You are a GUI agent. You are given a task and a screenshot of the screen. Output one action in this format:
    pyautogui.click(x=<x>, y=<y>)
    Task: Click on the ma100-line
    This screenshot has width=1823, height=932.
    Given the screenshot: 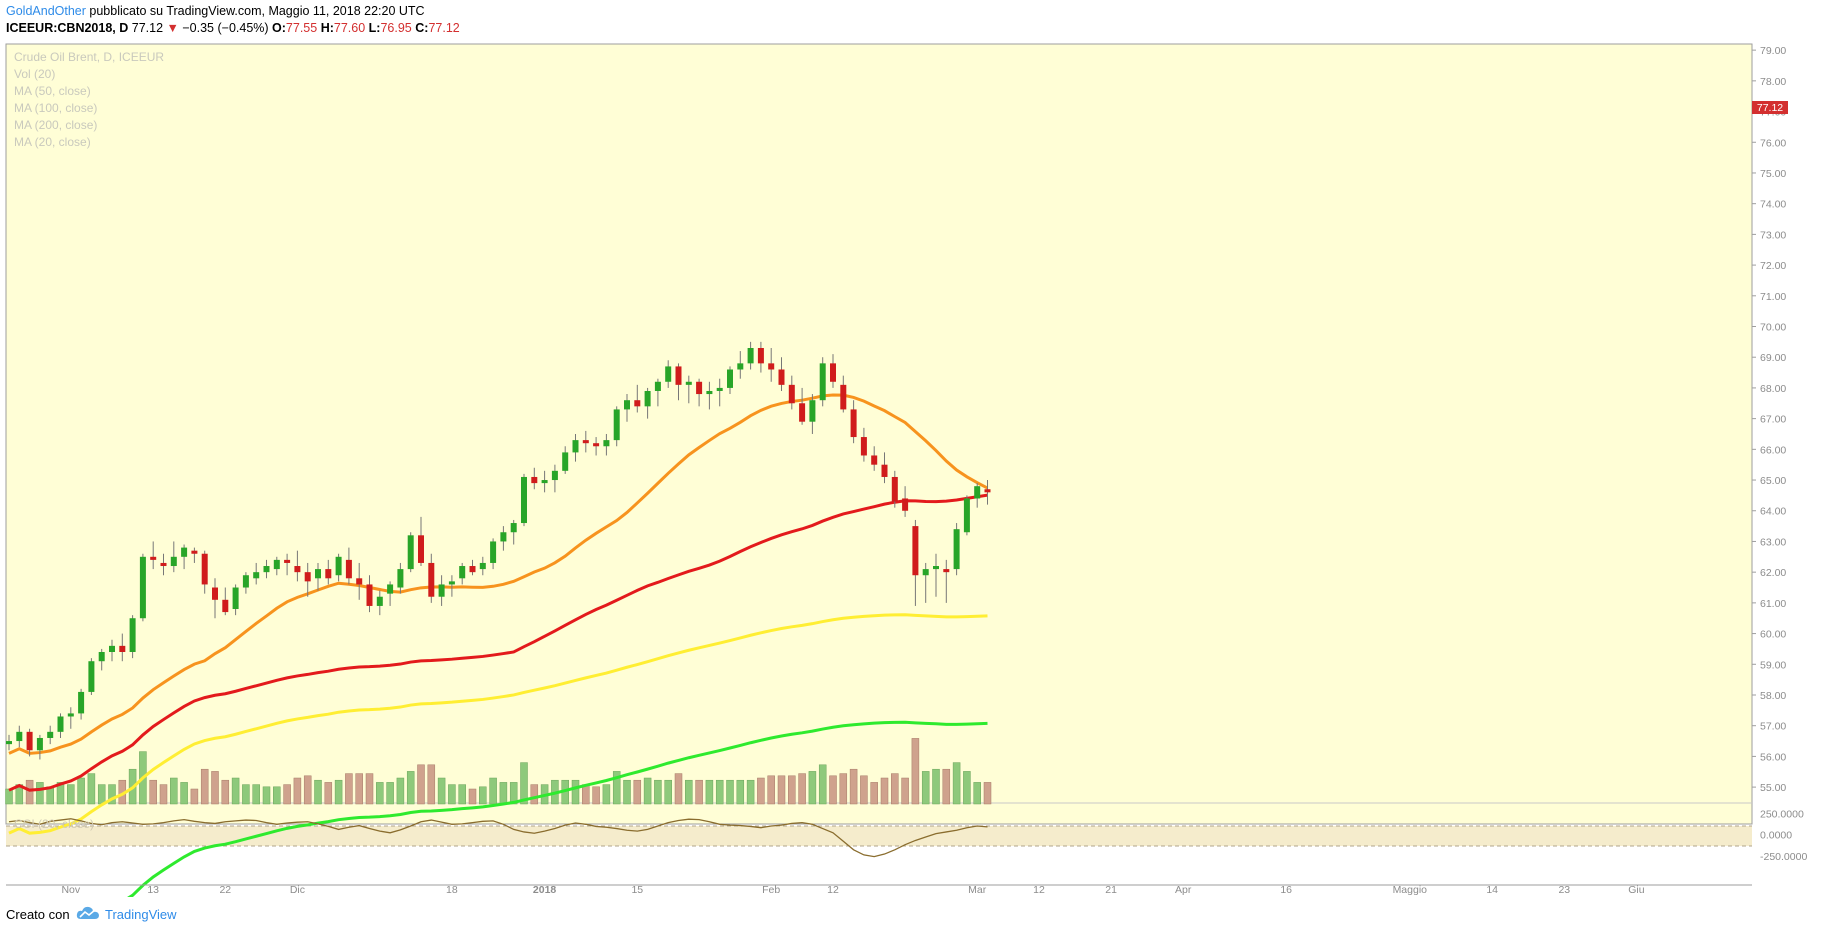 What is the action you would take?
    pyautogui.click(x=498, y=724)
    